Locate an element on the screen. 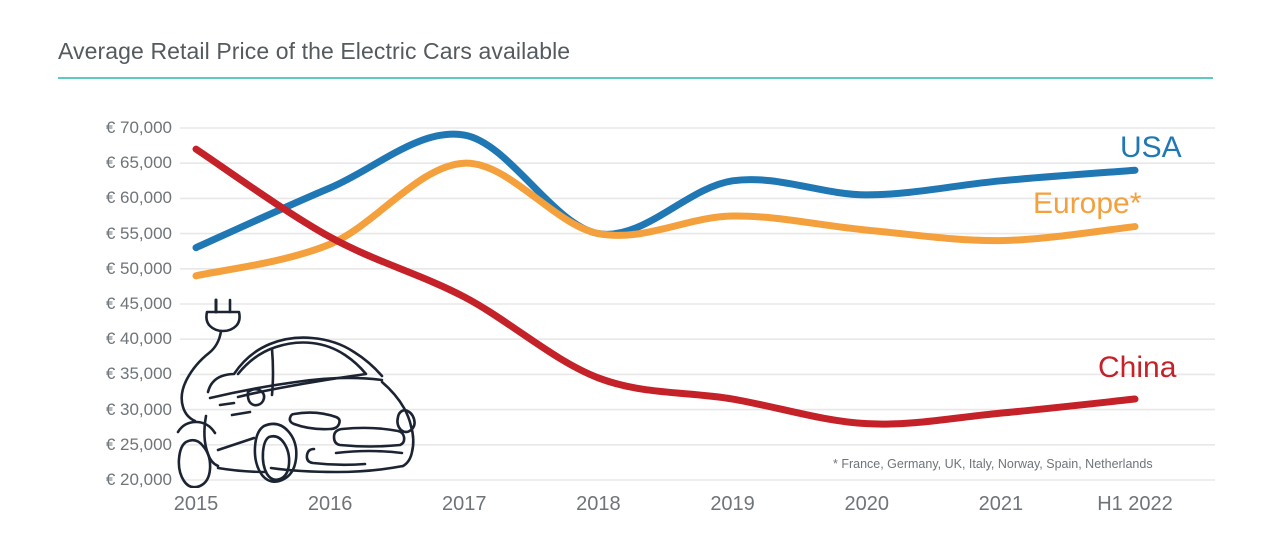  y-axis-tick-label: € 40,000 is located at coordinates (138, 339).